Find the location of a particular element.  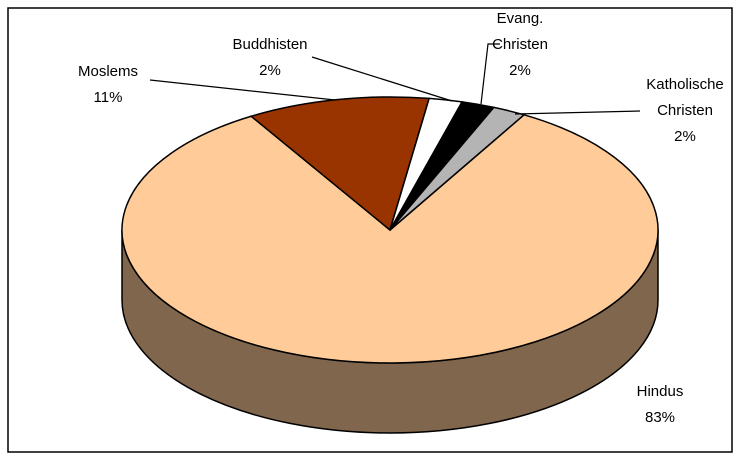

value-label: 11% is located at coordinates (108, 97).